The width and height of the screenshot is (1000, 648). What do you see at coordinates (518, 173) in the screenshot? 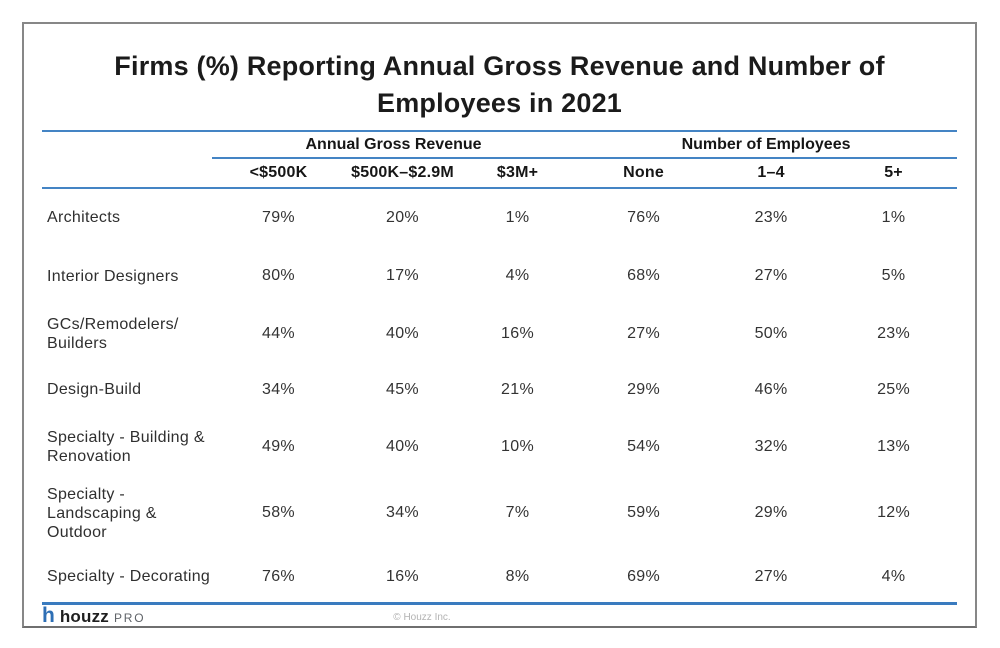
I see `column-header-3m-plus: $3M+` at bounding box center [518, 173].